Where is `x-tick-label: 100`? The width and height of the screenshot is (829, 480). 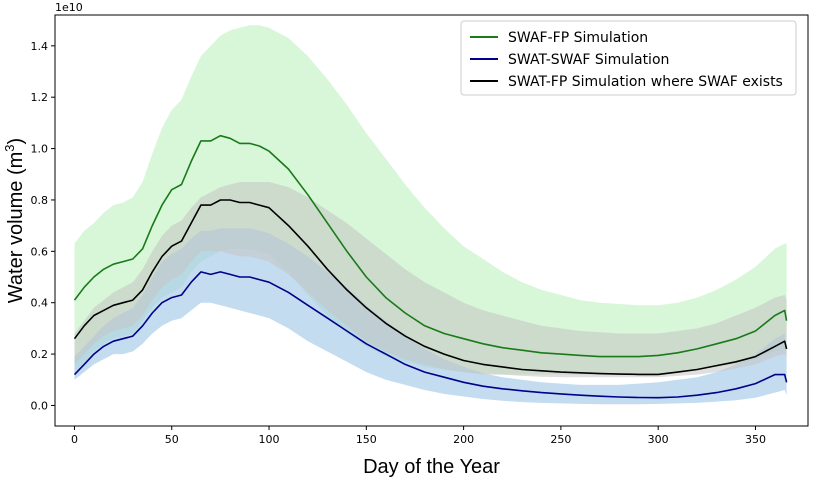
x-tick-label: 100 is located at coordinates (269, 439).